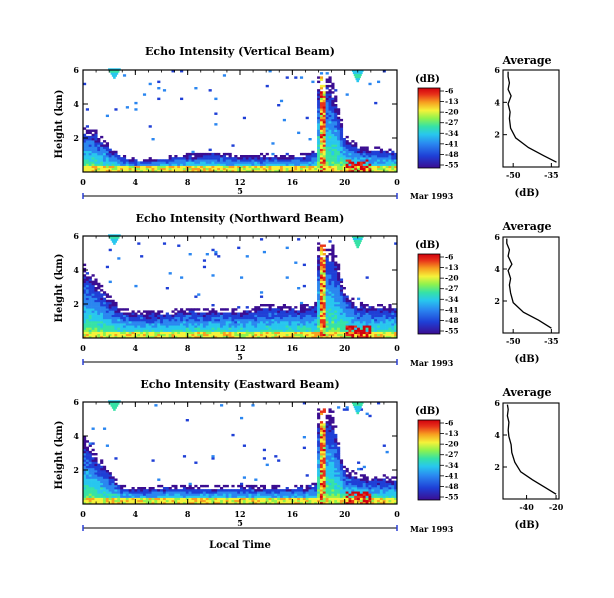  What do you see at coordinates (452, 112) in the screenshot?
I see `colorbar-tick-label: -20` at bounding box center [452, 112].